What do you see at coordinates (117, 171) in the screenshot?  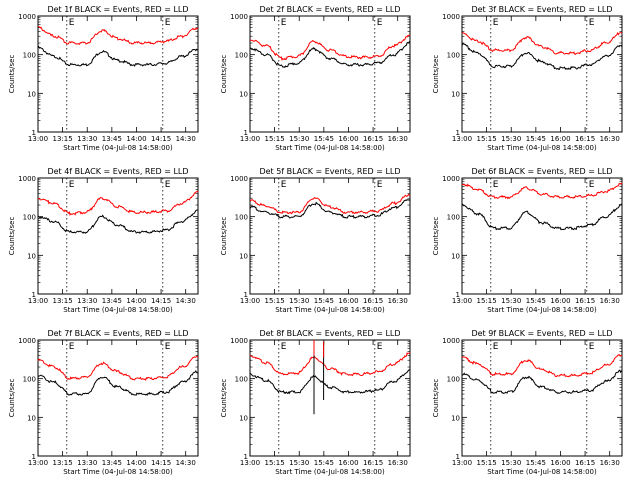 I see `panel-title: Det 4f BLACK = Events, RED = LLD` at bounding box center [117, 171].